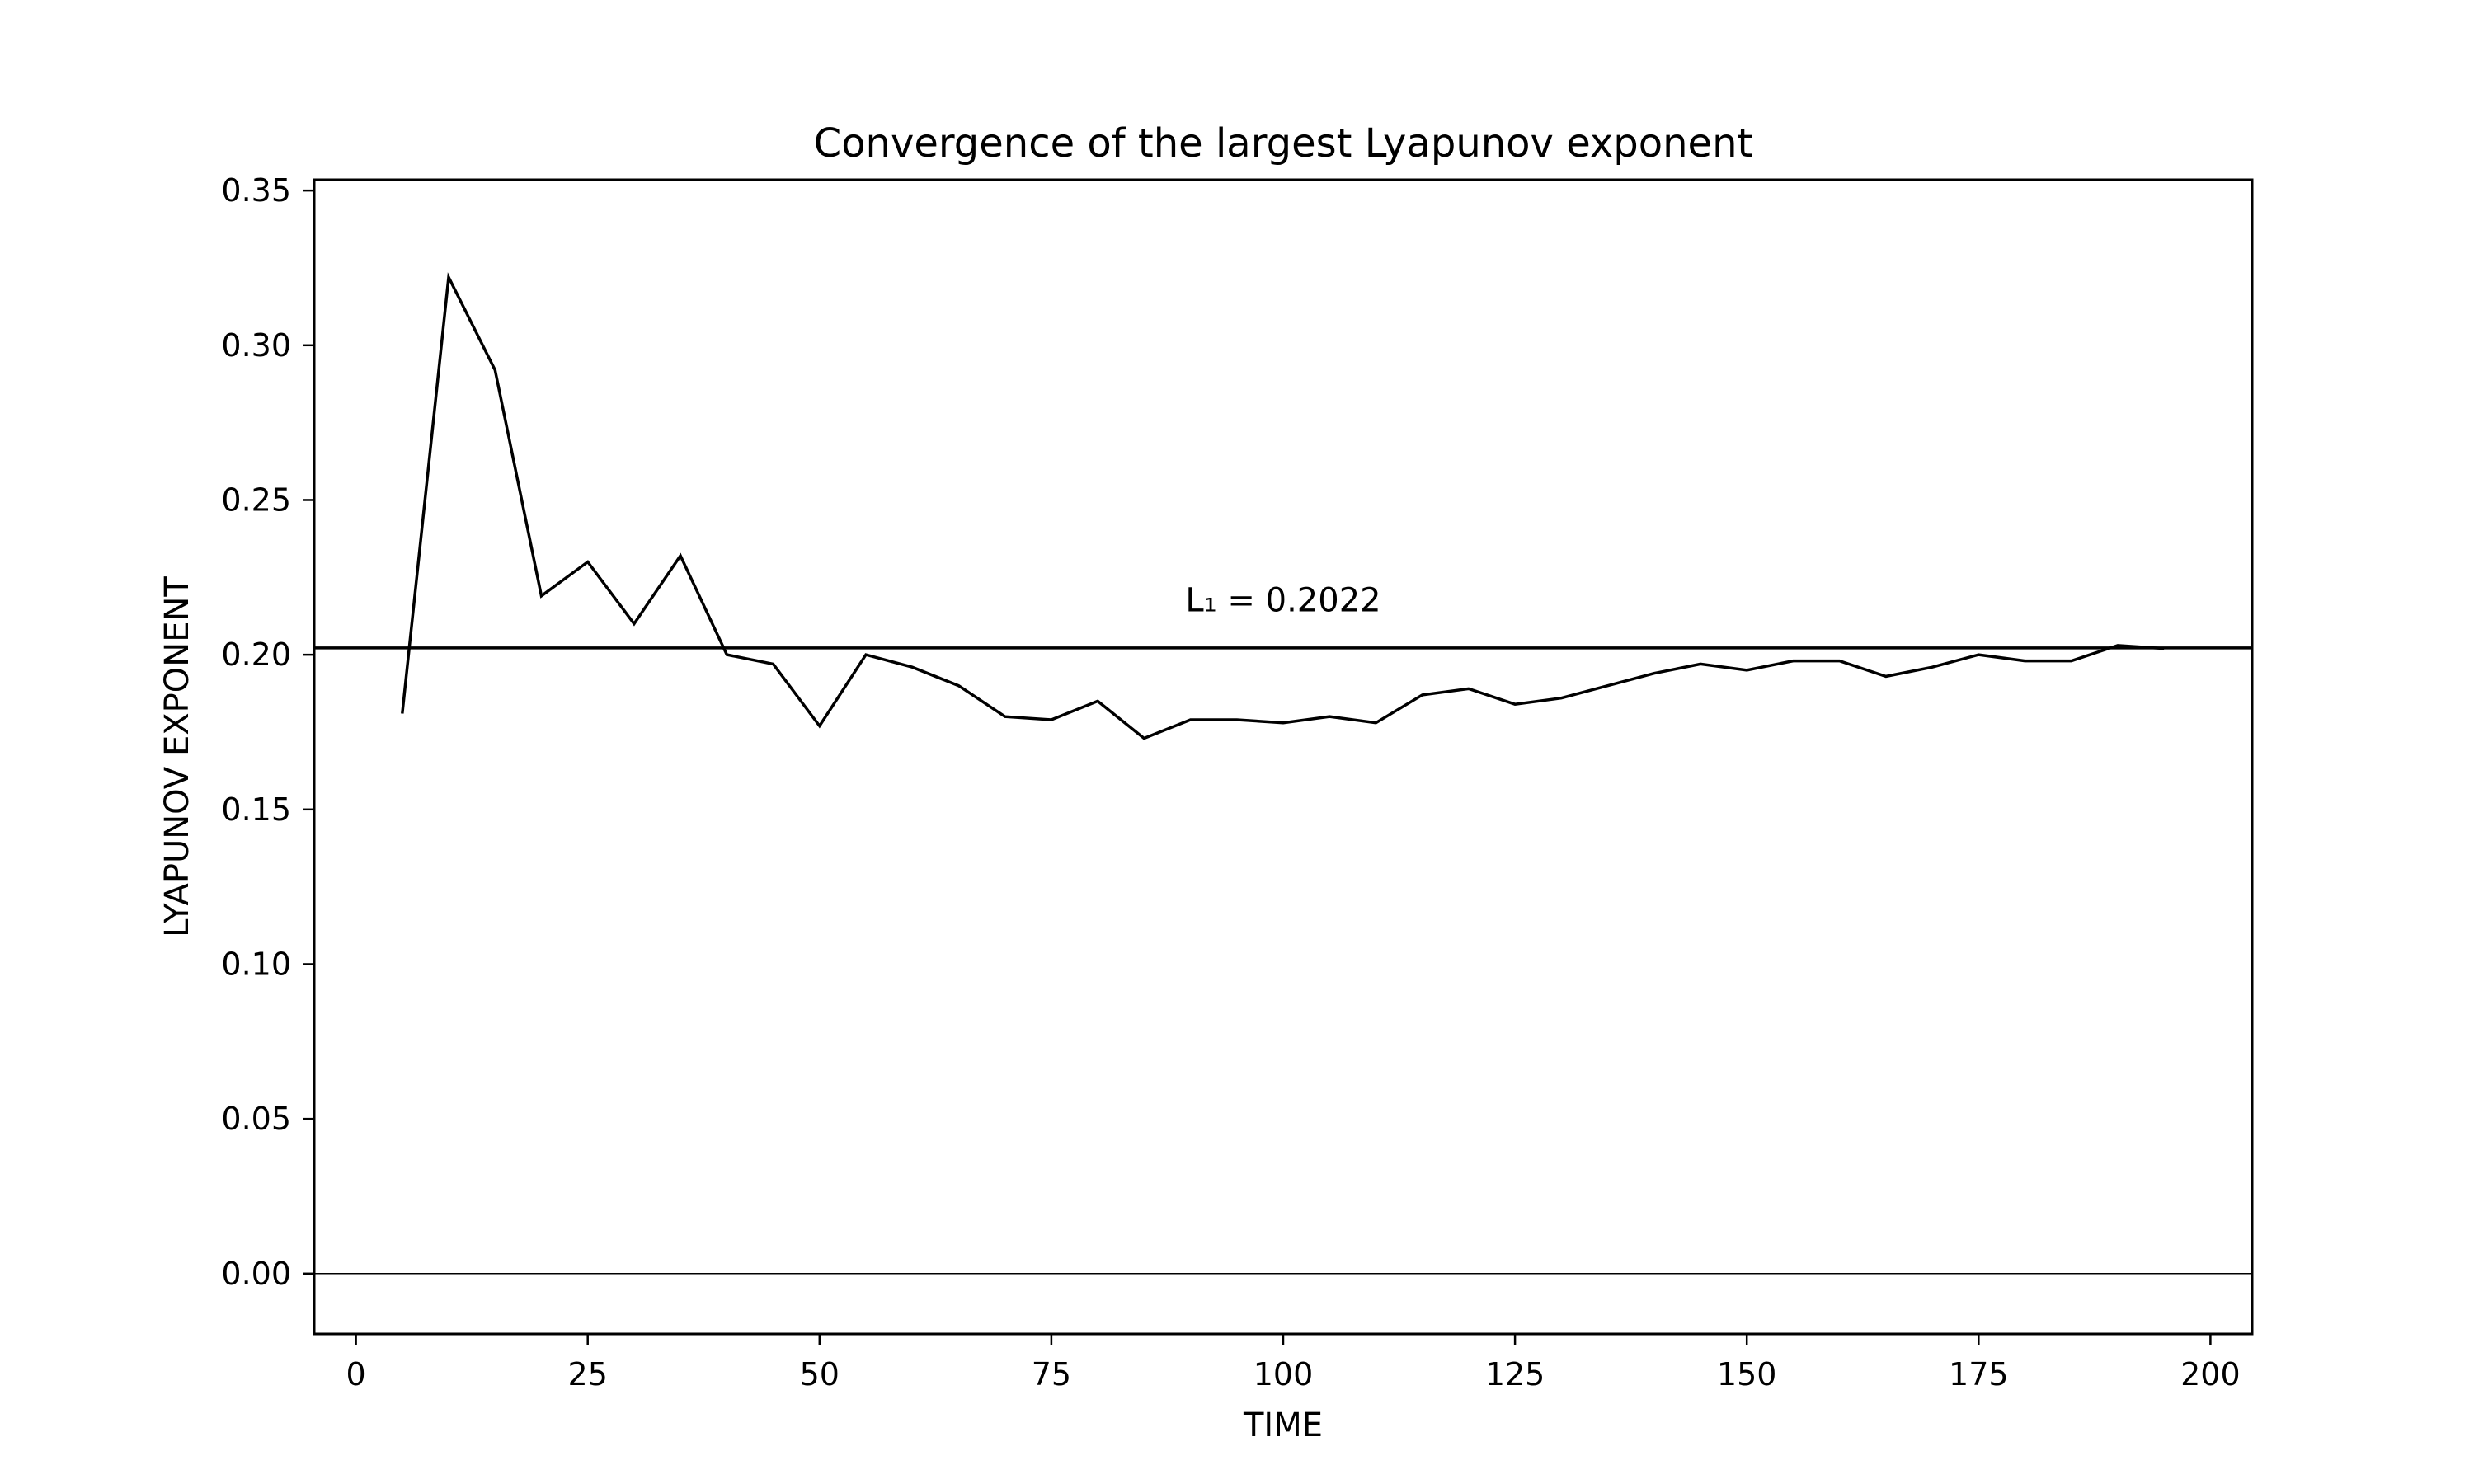  I want to click on x-axis-label: TIME, so click(1283, 1425).